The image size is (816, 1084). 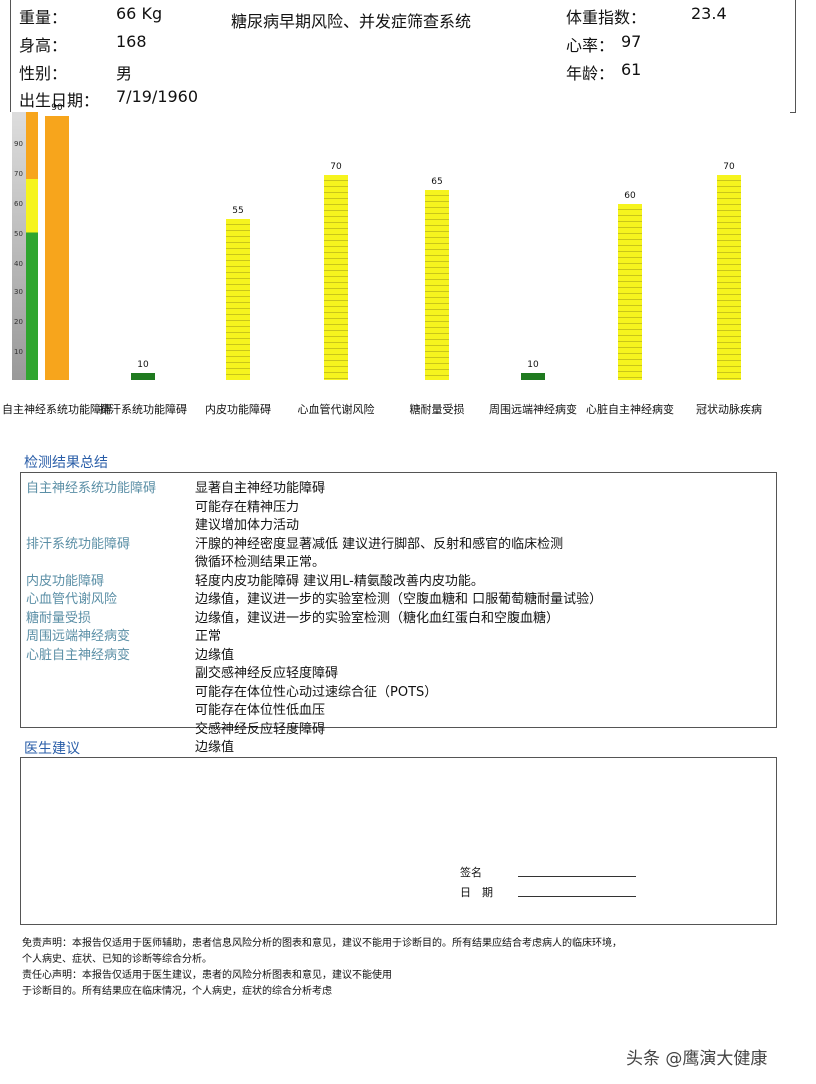 What do you see at coordinates (476, 892) in the screenshot?
I see `date-label: 日 期` at bounding box center [476, 892].